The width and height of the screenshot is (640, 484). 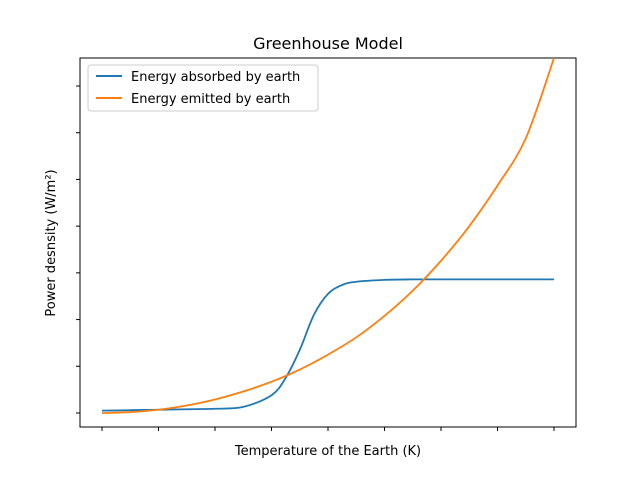 What do you see at coordinates (210, 99) in the screenshot?
I see `legend-label-emitted: Energy emitted by earth` at bounding box center [210, 99].